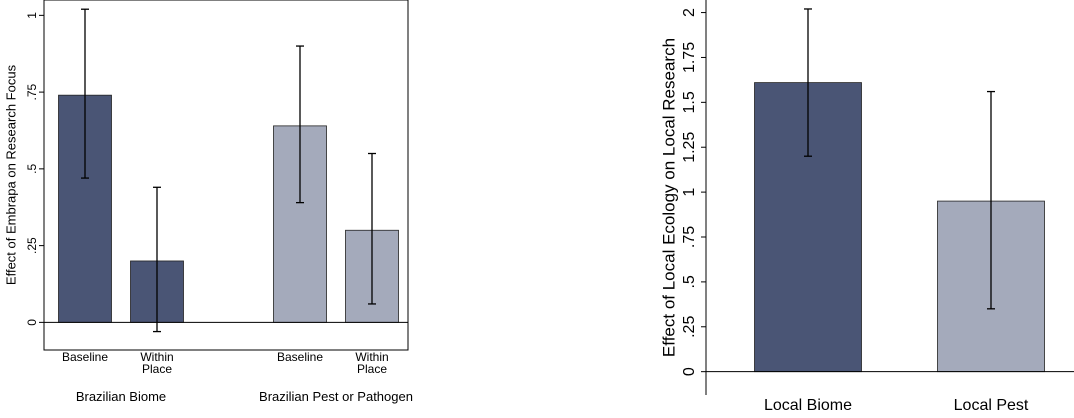 This screenshot has width=1074, height=418. I want to click on group-label: Brazilian Biome, so click(121, 396).